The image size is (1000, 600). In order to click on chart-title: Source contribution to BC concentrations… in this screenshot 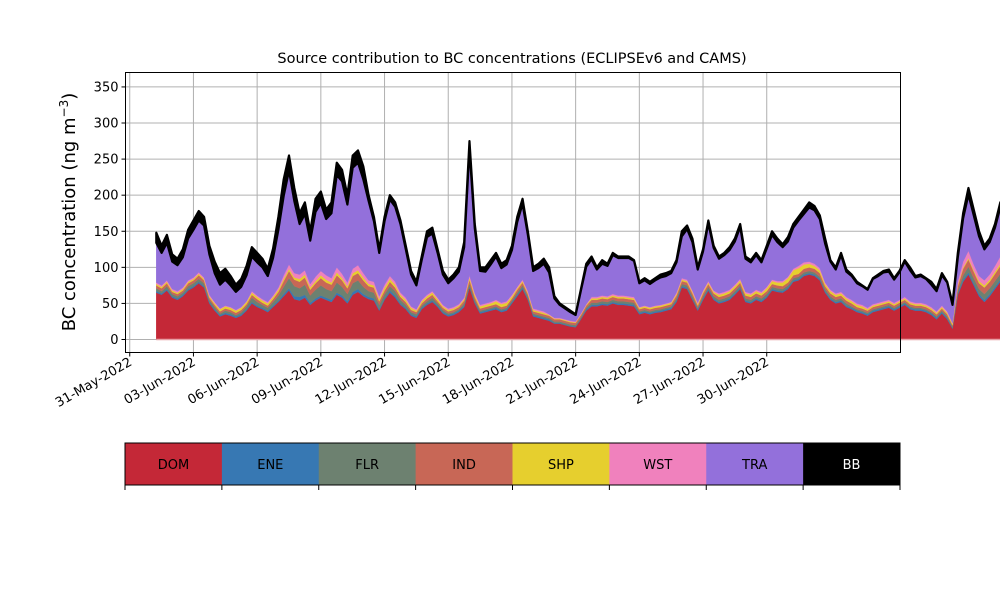, I will do `click(511, 59)`.